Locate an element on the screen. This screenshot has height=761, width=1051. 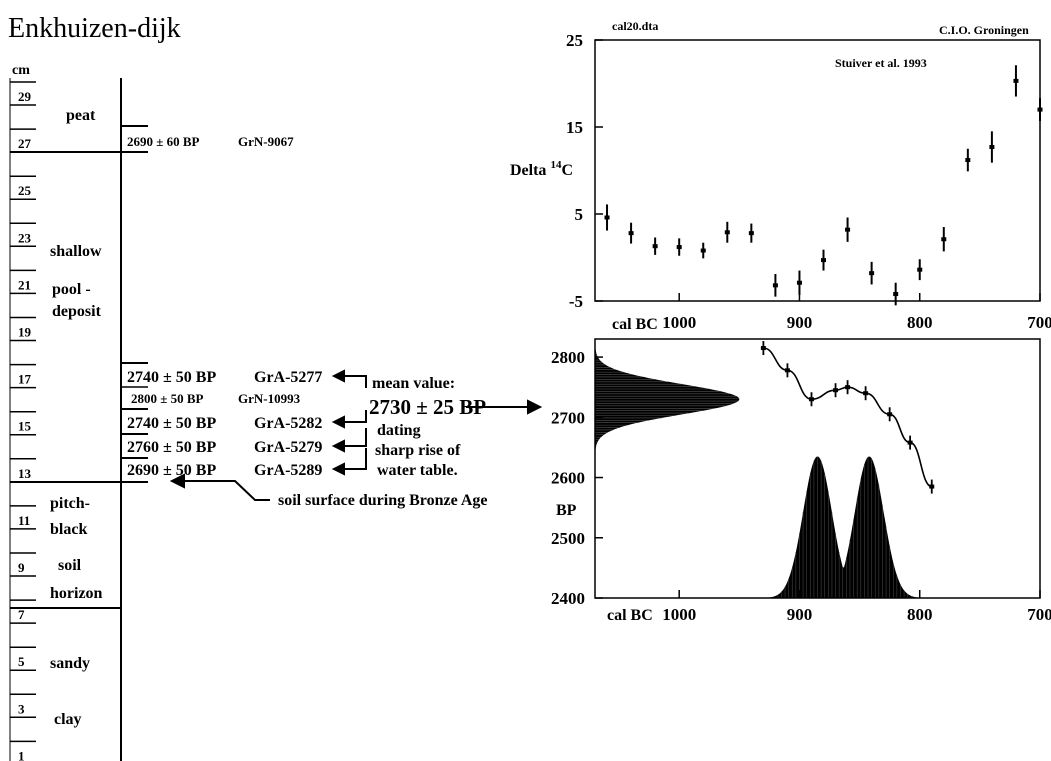
y-tick-label: 2500 is located at coordinates (568, 538).